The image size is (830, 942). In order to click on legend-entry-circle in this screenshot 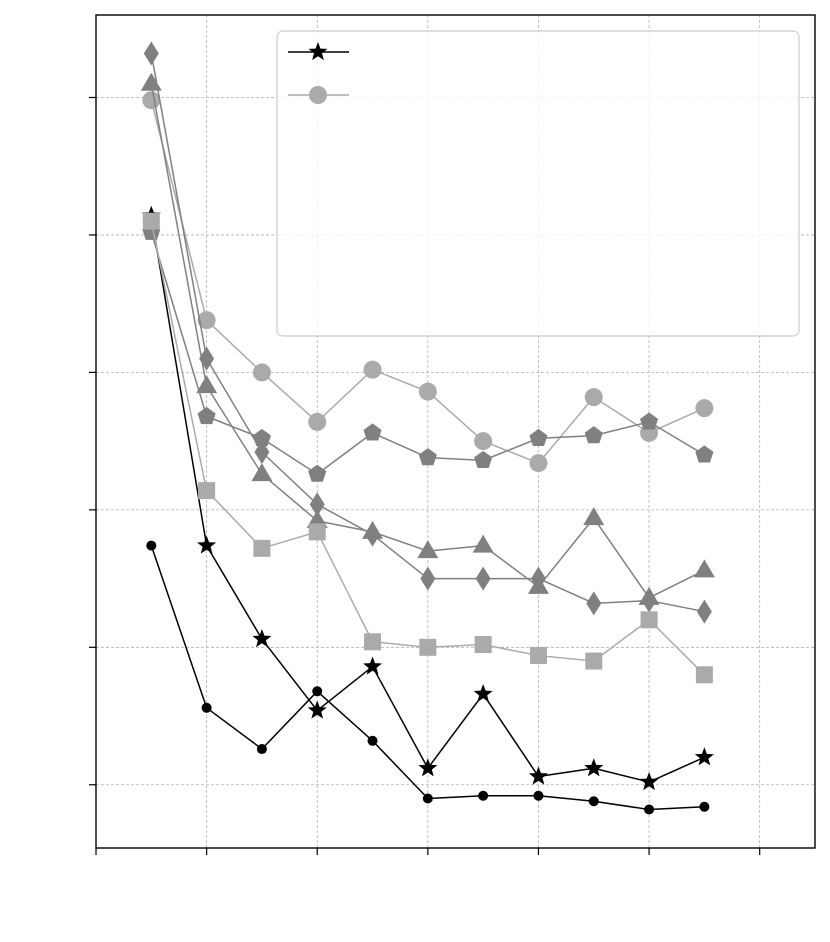, I will do `click(318, 95)`.